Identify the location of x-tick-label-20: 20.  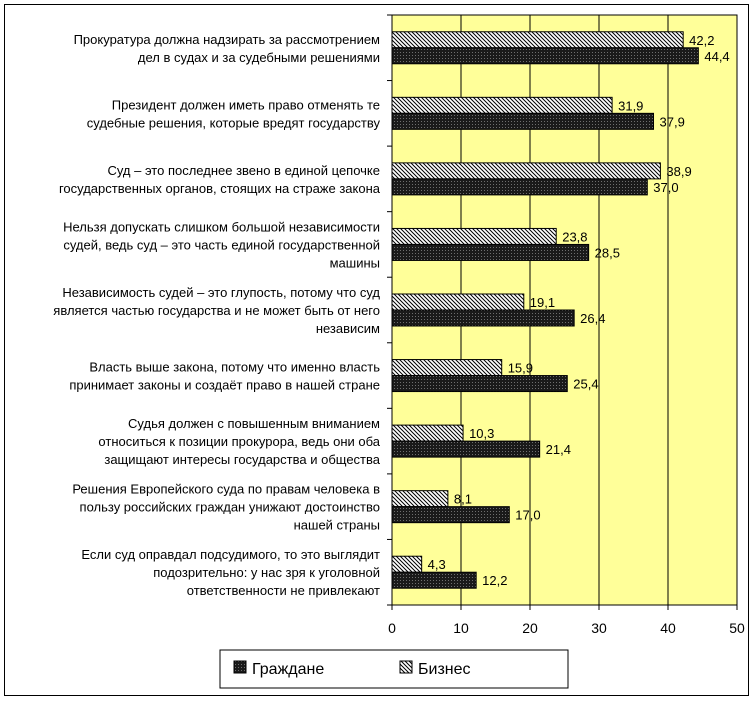
(530, 628).